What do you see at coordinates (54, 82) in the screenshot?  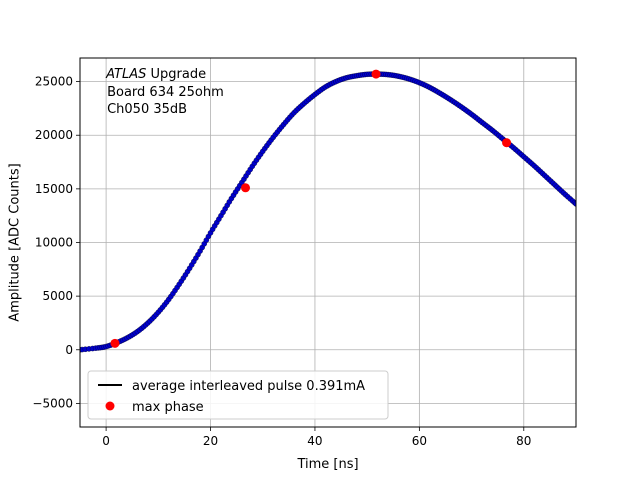 I see `y-tick-label: 25000` at bounding box center [54, 82].